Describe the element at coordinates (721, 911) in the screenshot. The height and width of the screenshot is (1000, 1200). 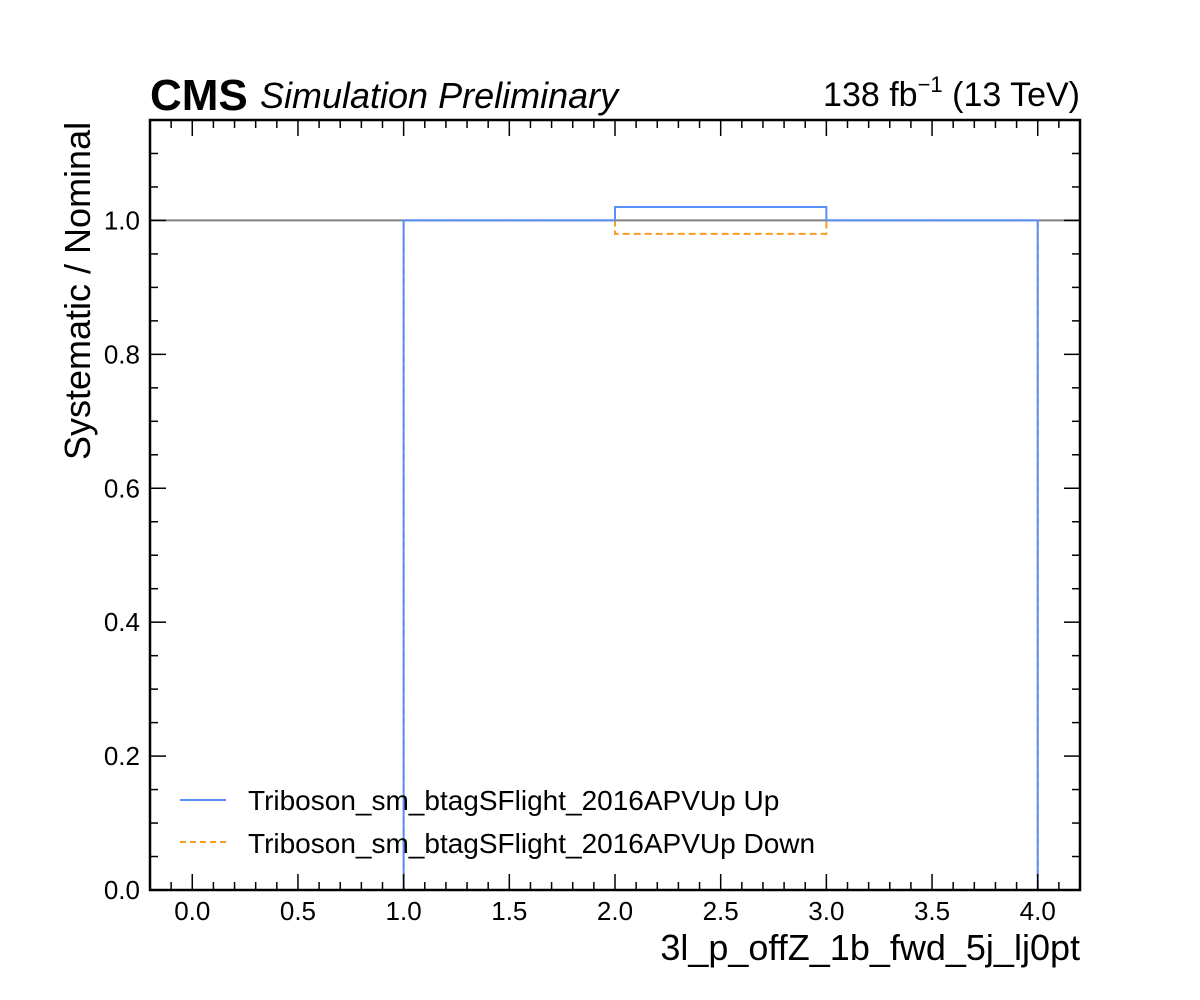
I see `x-tick-label: 2.5` at that location.